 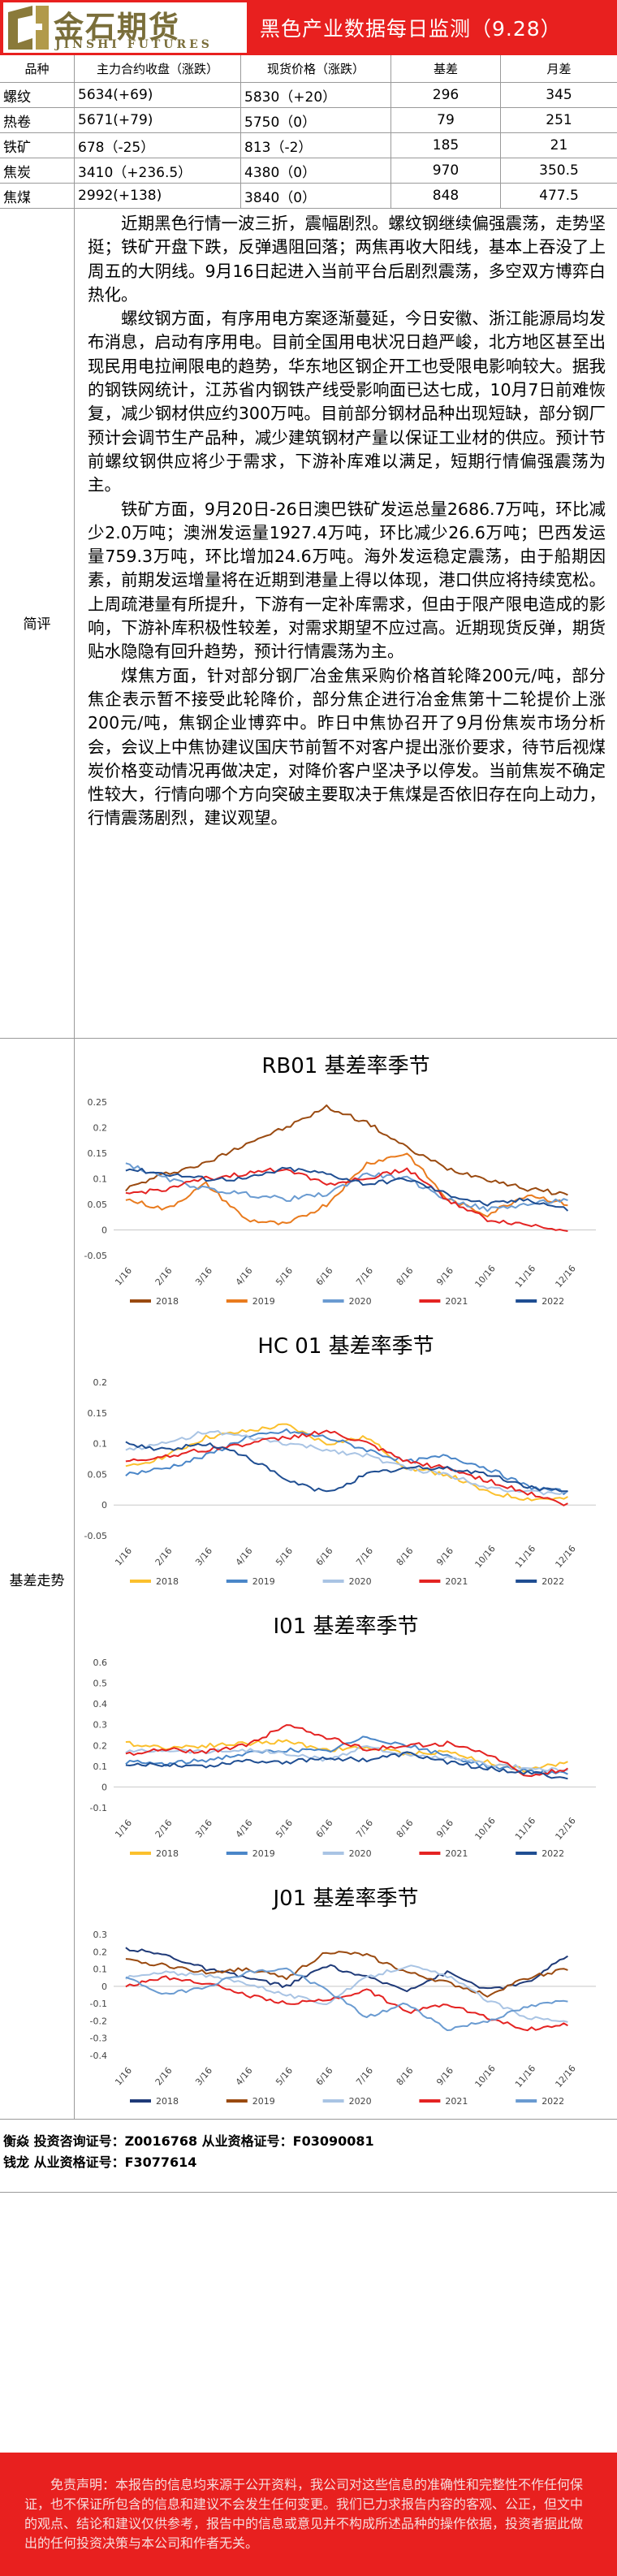 I want to click on table-cell-close: 678（-25）, so click(x=158, y=145).